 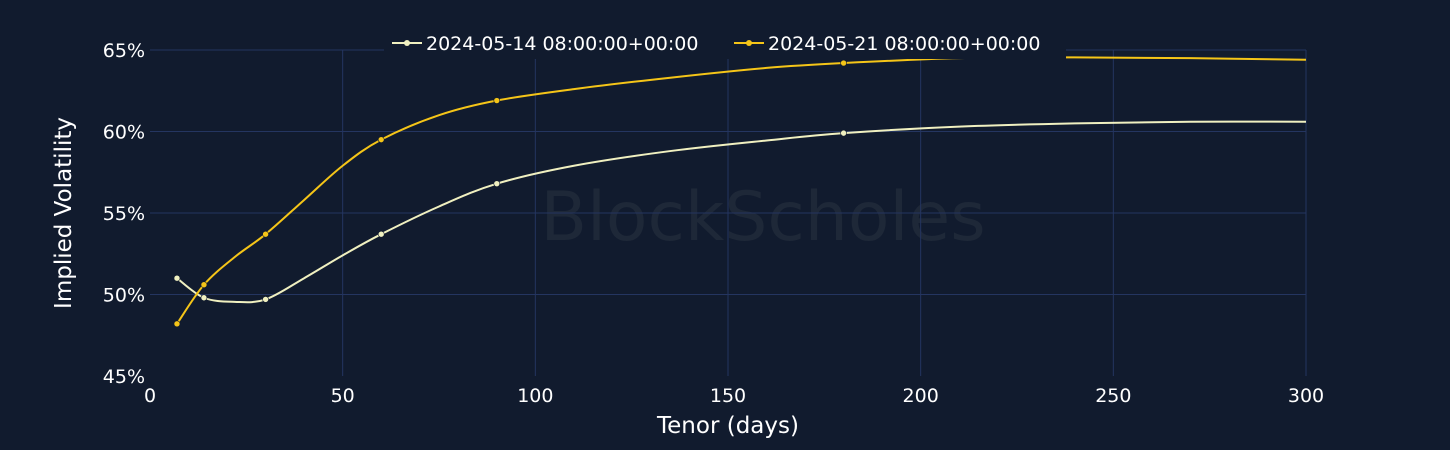 I want to click on legend-item: 2024-05-14 08:00:00+00:00, so click(x=545, y=44).